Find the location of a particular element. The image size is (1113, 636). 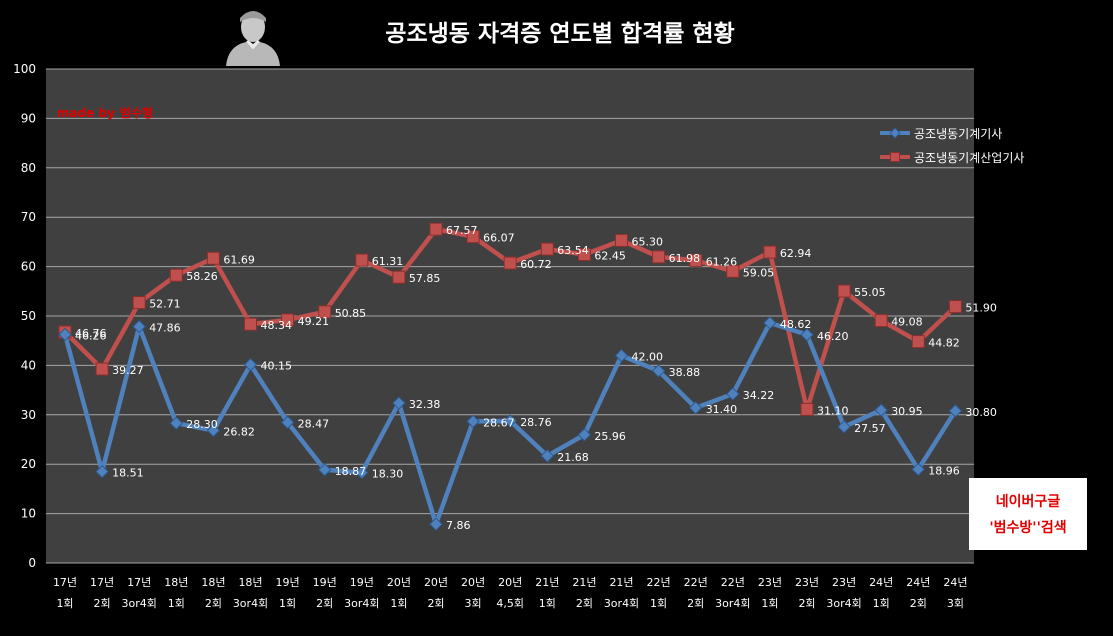

data-label-1-19: 62.94 is located at coordinates (796, 253).